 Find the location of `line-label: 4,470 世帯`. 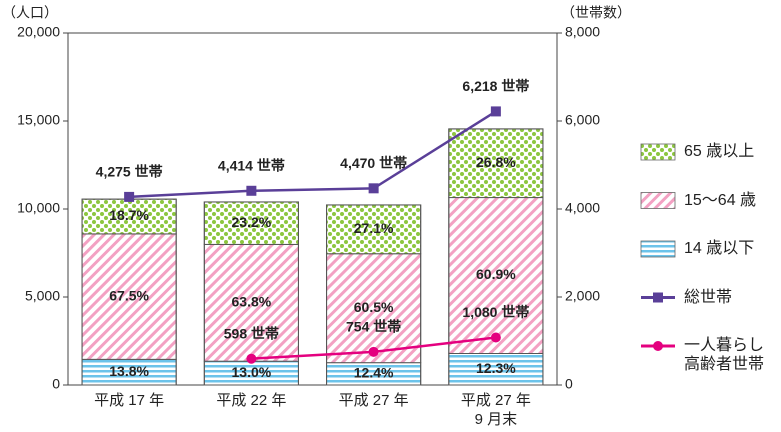

line-label: 4,470 世帯 is located at coordinates (373, 163).